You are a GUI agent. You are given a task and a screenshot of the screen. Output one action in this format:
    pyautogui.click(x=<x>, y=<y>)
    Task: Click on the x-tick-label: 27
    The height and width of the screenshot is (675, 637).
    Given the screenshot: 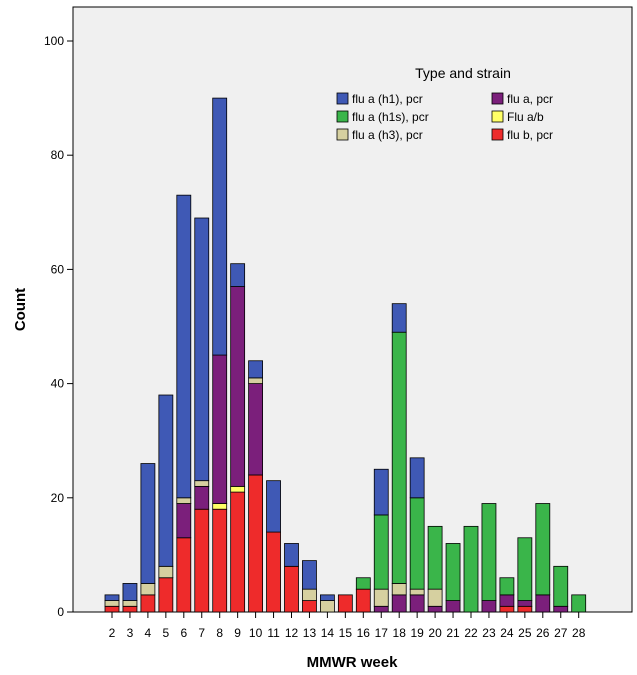 What is the action you would take?
    pyautogui.click(x=561, y=633)
    